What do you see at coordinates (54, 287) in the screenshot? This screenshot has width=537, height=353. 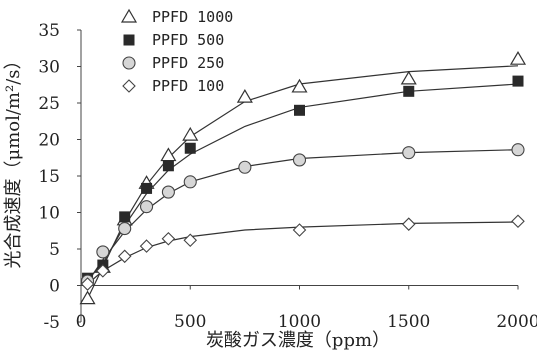 I see `y-tick-label: 0` at bounding box center [54, 287].